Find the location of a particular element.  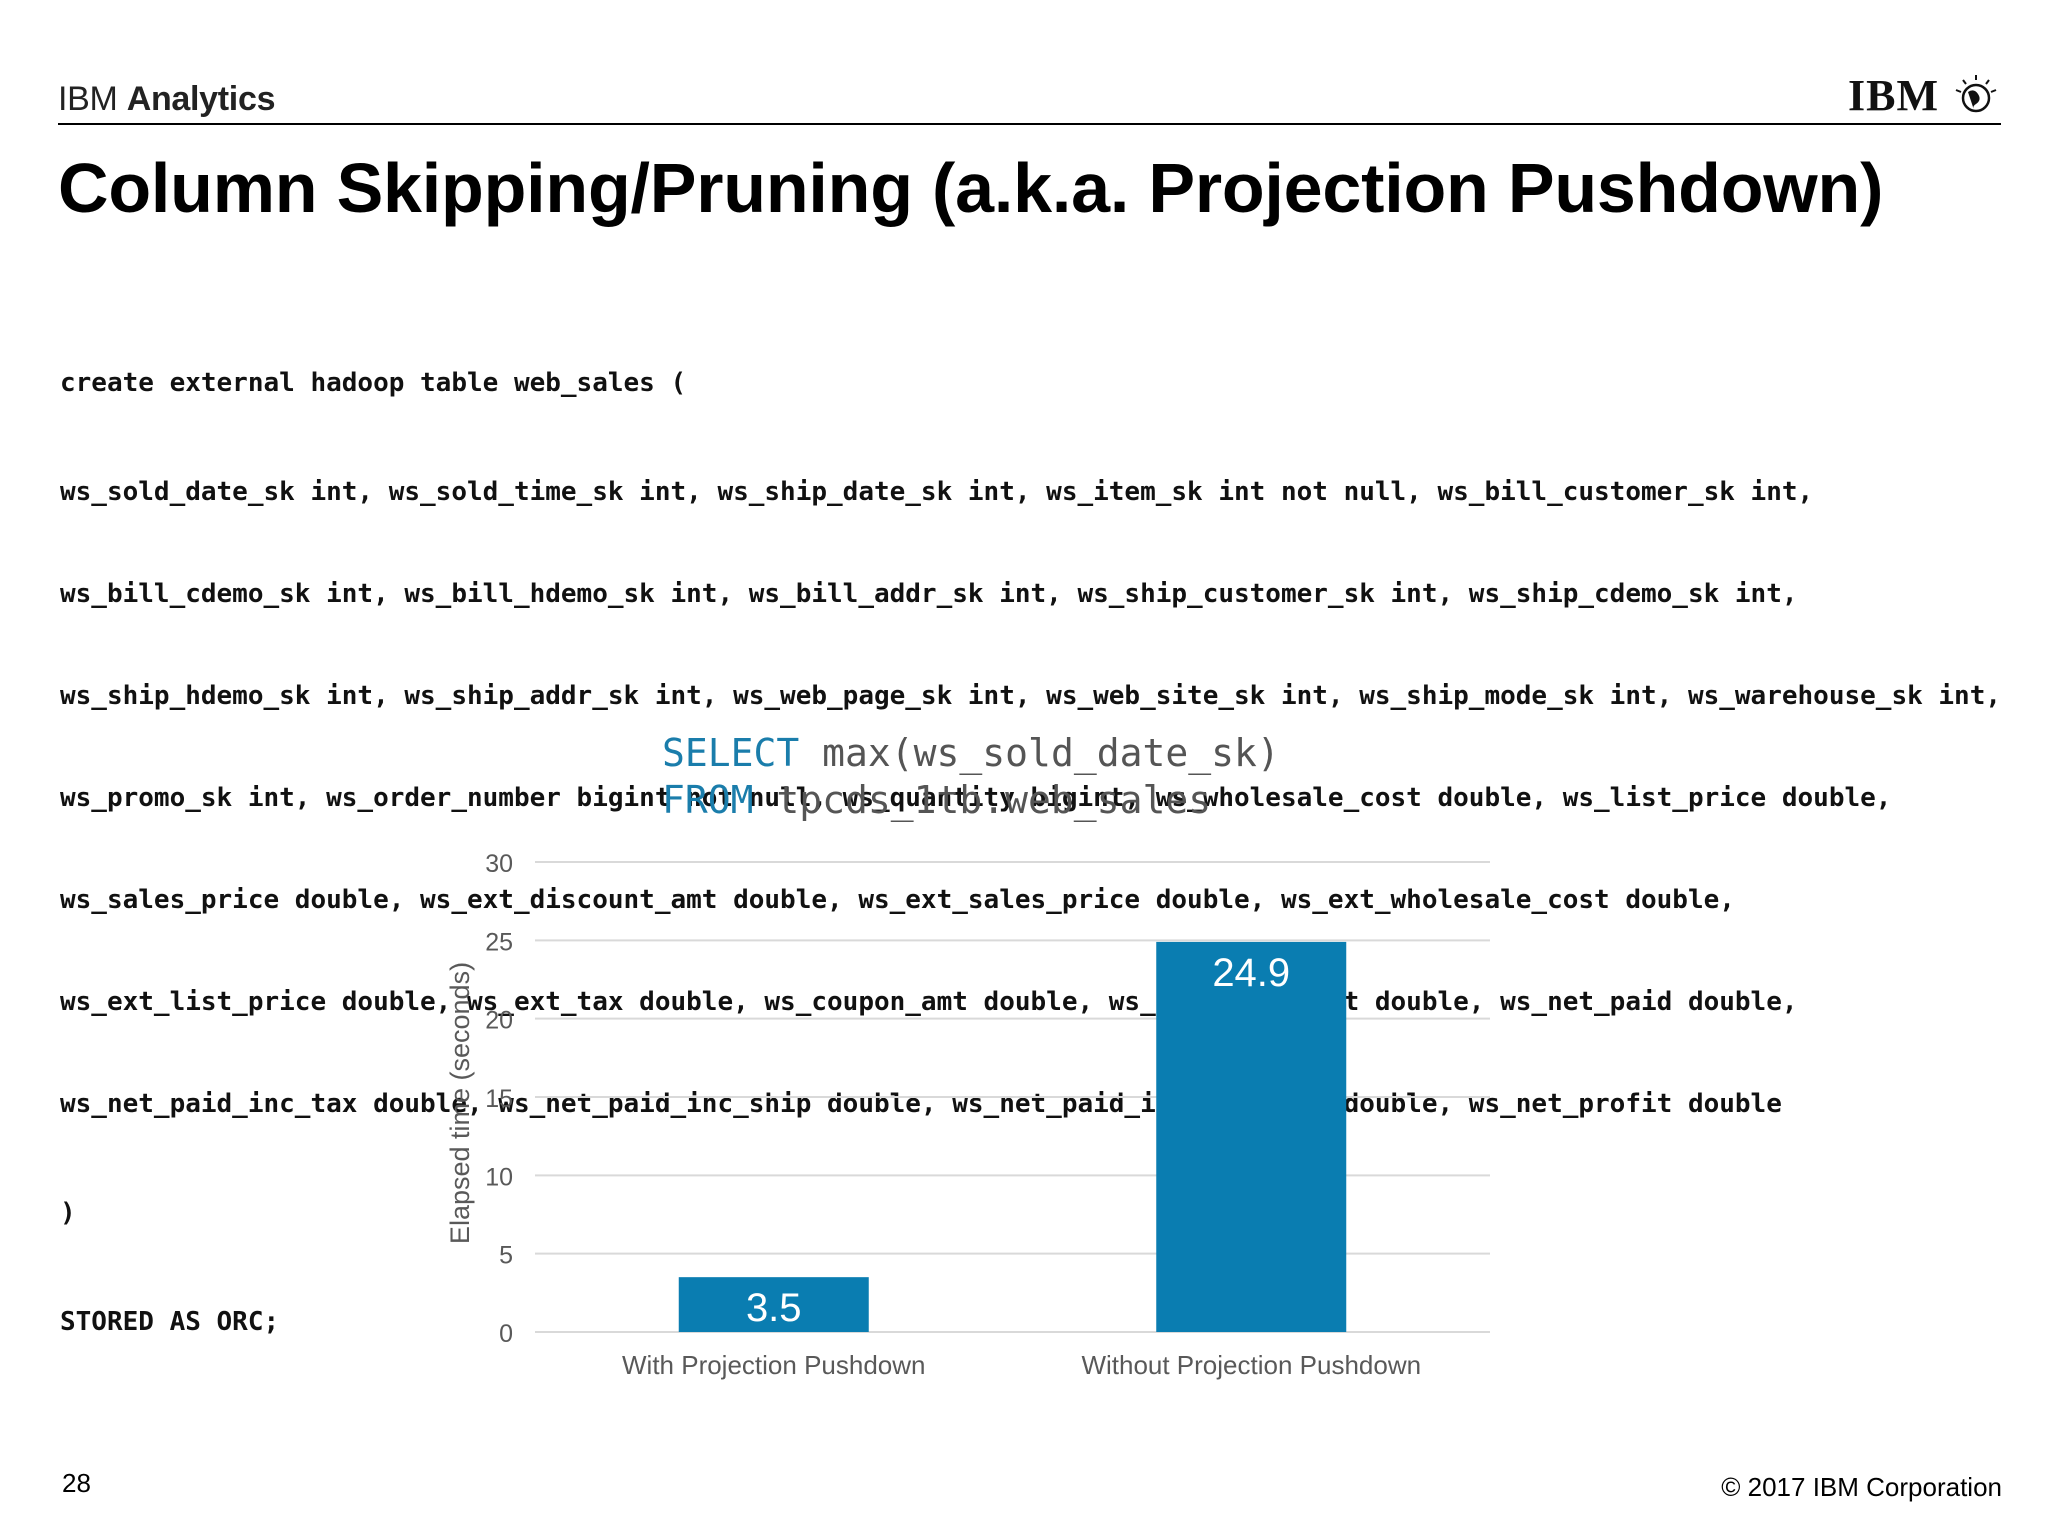

ibm-logo: IBM is located at coordinates (1922, 95).